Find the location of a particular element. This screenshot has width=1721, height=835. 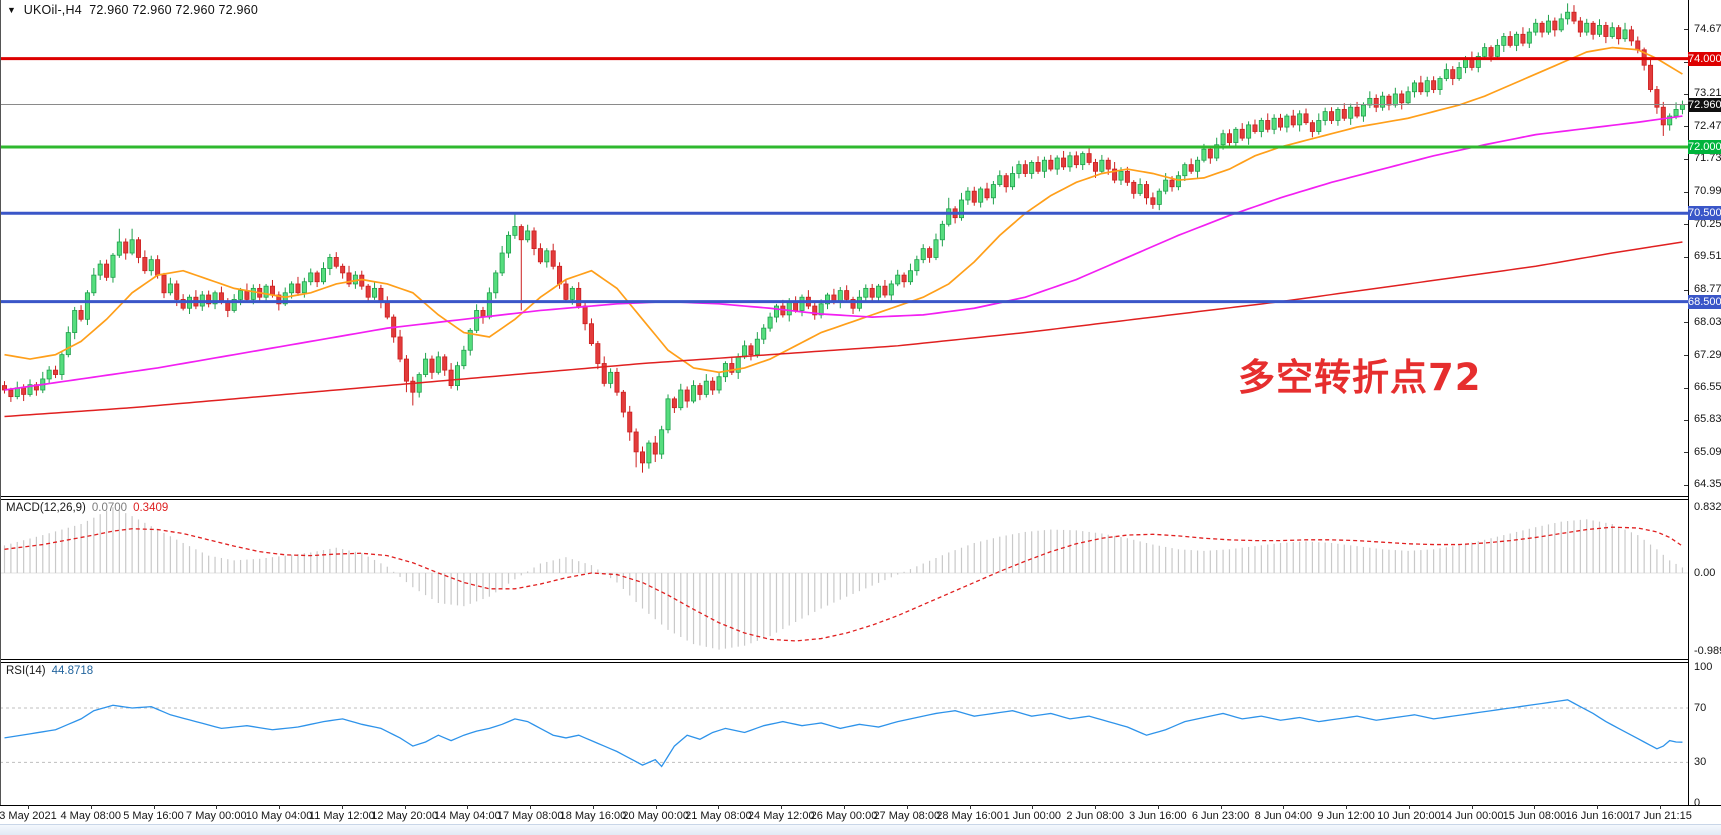

chart-text-annotation: 多空转折点72 is located at coordinates (1360, 377).